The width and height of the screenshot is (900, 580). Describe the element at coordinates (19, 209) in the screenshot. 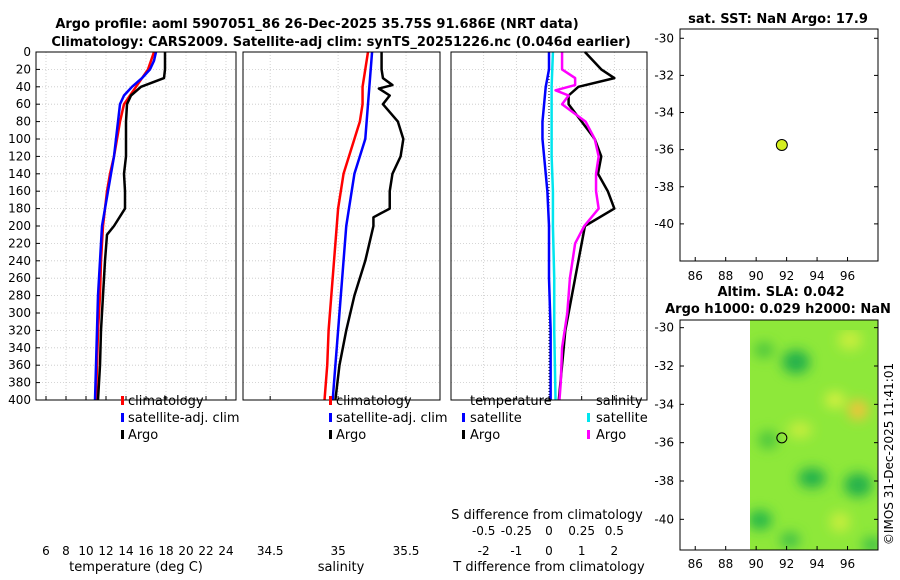

I see `y-tick-label: 180` at that location.